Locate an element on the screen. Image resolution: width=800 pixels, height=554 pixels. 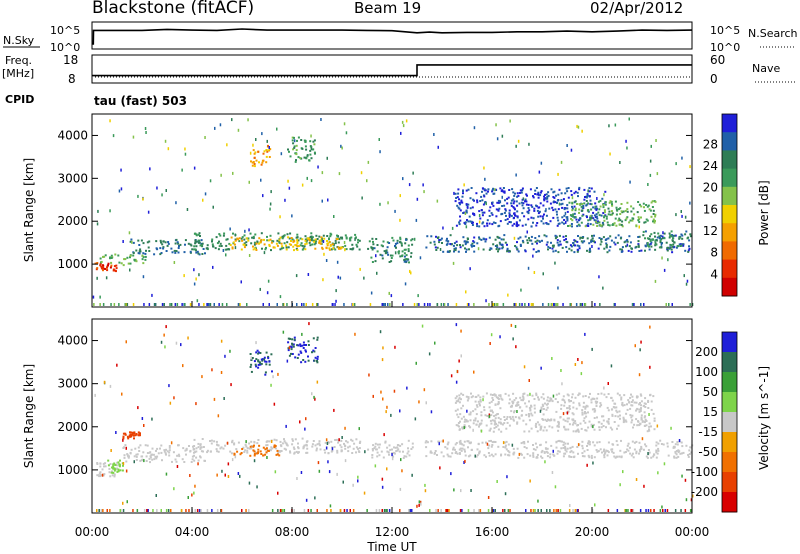
colorbar-tick-label: 28 is located at coordinates (710, 144).